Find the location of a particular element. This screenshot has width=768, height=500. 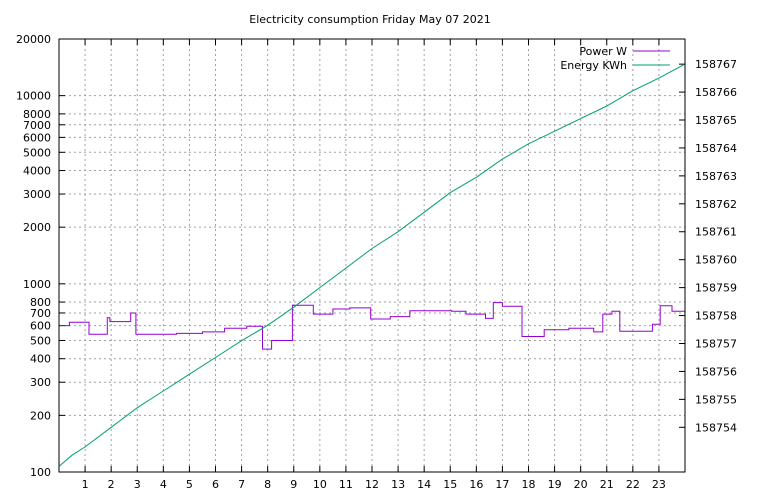

y-left-tick-label: 600 is located at coordinates (40, 326).